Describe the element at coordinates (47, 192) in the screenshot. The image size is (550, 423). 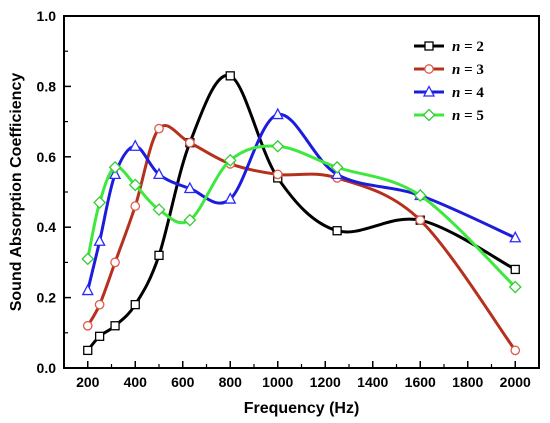
I see `y-tick-labels: 0.0 0.2 0.4 0.6 0.8 1.0` at that location.